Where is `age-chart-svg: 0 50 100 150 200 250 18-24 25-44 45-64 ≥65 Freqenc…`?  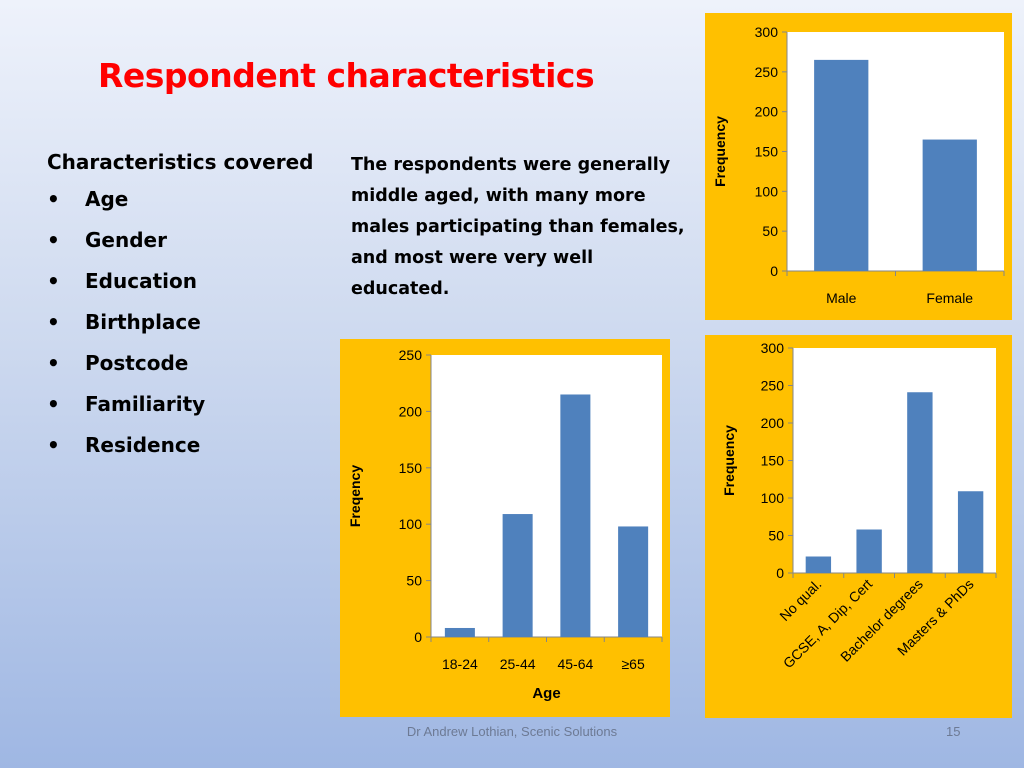
age-chart-svg: 0 50 100 150 200 250 18-24 25-44 45-64 ≥65 Freqenc… is located at coordinates (505, 524).